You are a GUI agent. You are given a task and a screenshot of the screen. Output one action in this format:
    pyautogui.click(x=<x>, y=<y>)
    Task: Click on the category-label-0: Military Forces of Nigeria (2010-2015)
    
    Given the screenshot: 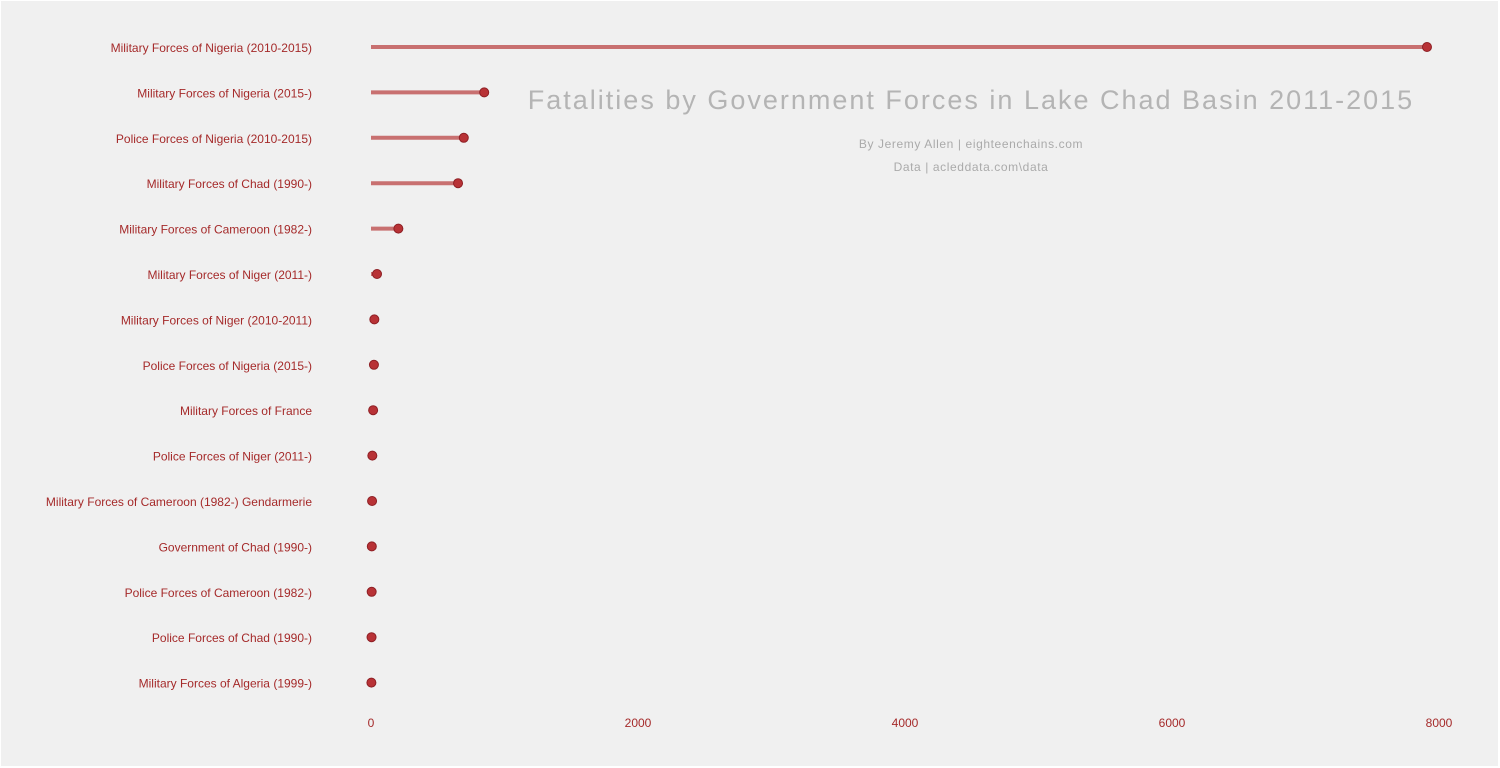 What is the action you would take?
    pyautogui.click(x=211, y=48)
    